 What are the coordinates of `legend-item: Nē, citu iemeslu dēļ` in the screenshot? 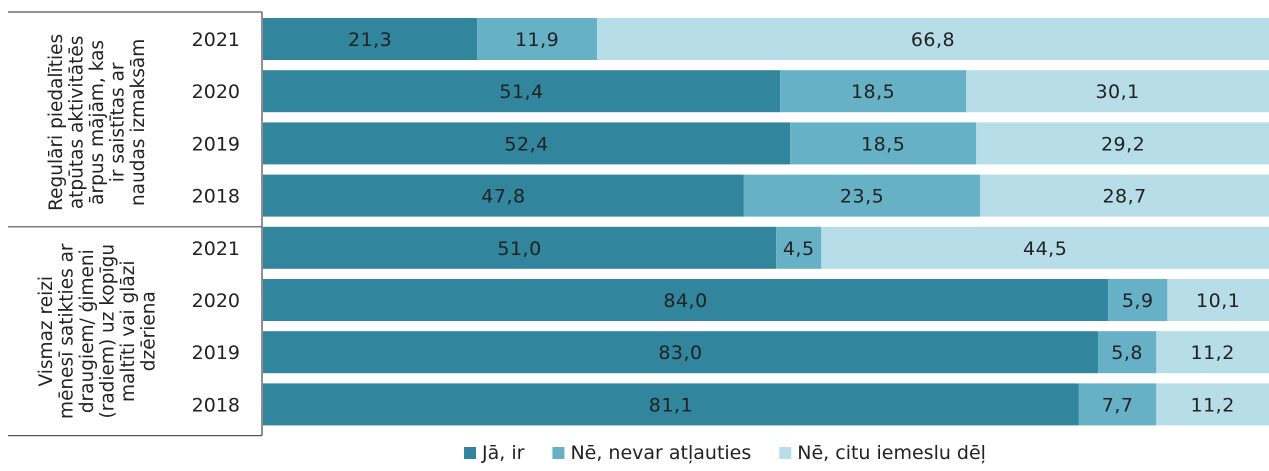 It's located at (882, 453).